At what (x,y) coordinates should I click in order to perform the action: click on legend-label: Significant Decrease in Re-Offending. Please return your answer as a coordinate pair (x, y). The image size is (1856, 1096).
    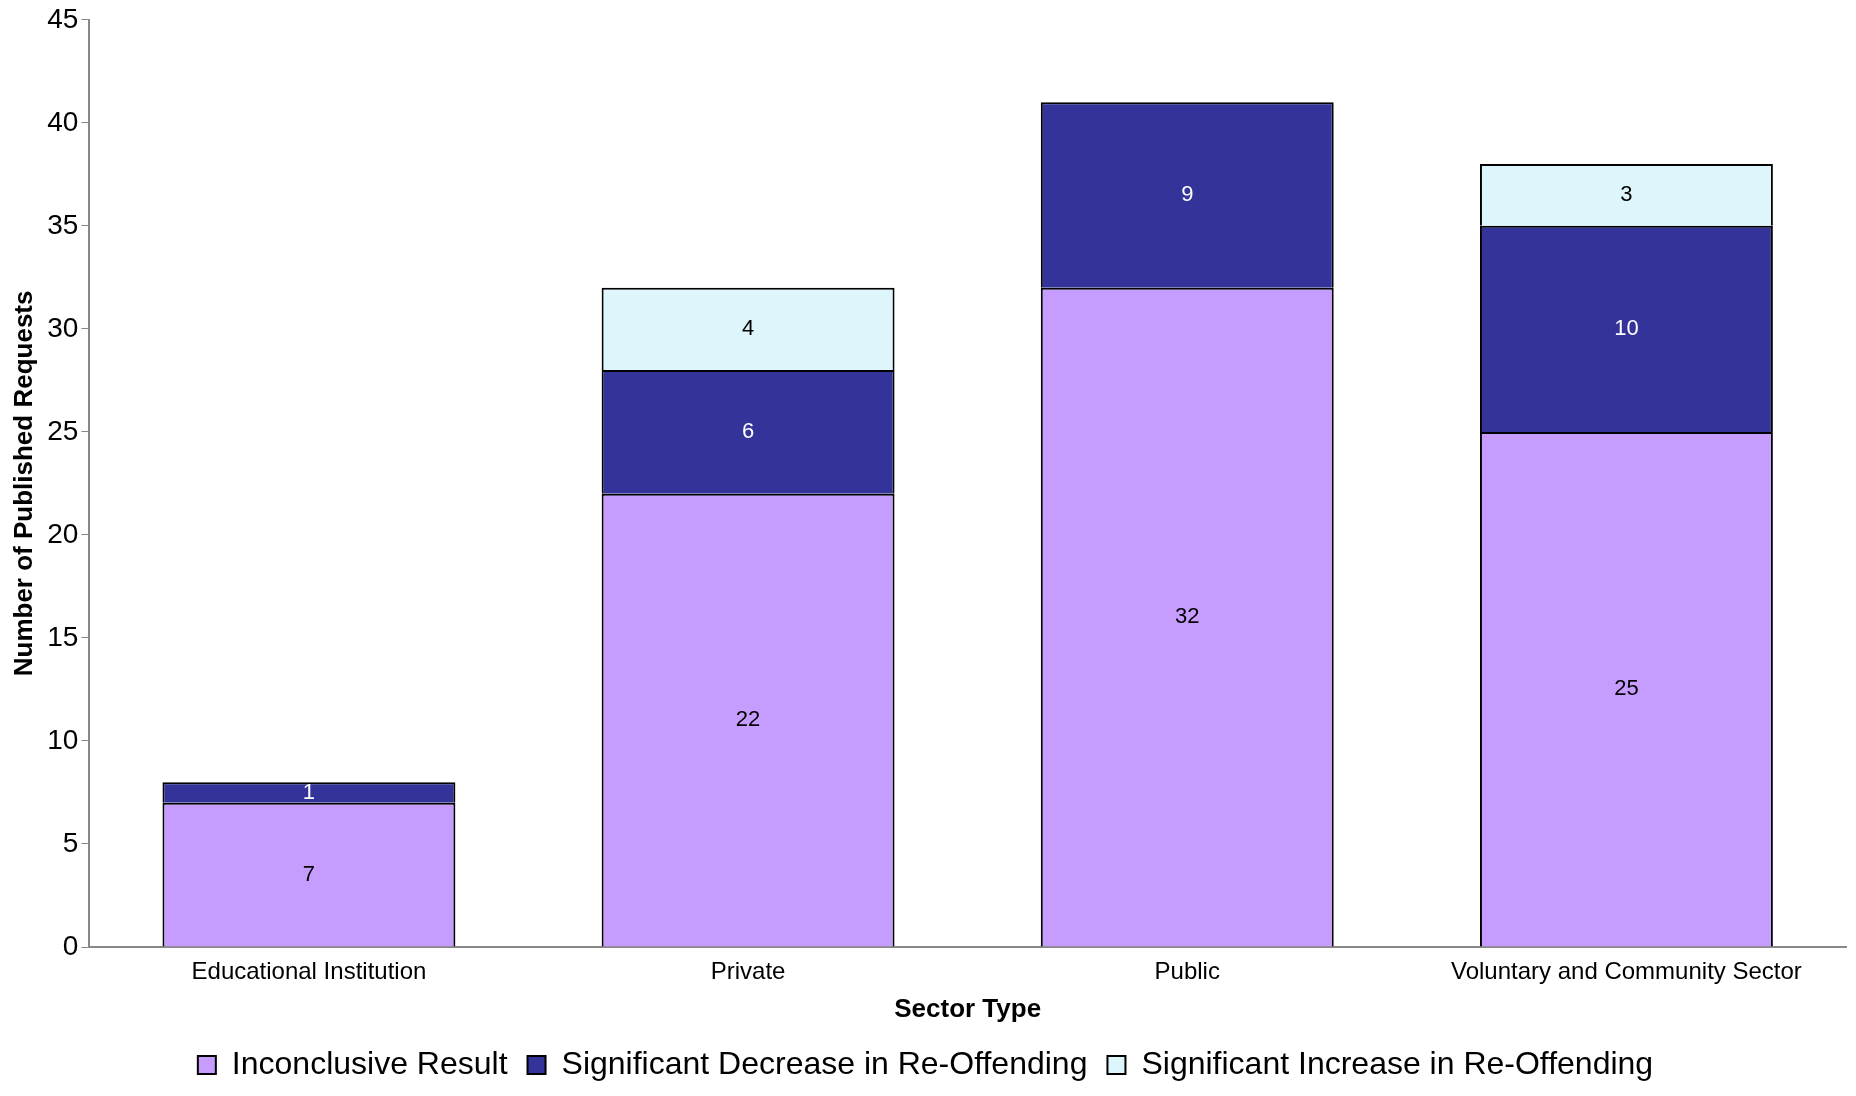
    Looking at the image, I should click on (824, 1062).